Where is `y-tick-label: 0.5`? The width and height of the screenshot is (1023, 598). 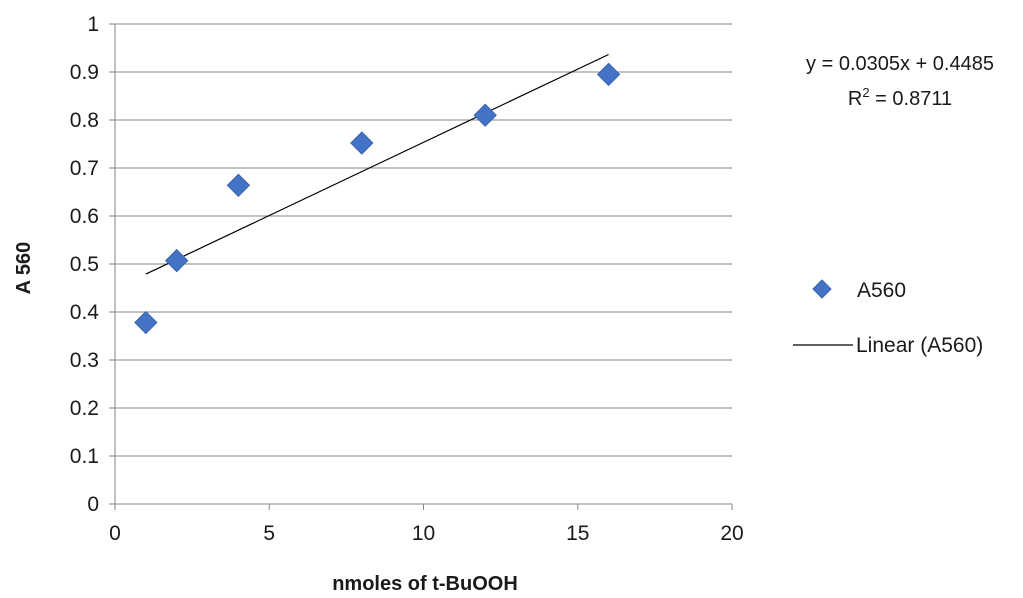
y-tick-label: 0.5 is located at coordinates (84, 264).